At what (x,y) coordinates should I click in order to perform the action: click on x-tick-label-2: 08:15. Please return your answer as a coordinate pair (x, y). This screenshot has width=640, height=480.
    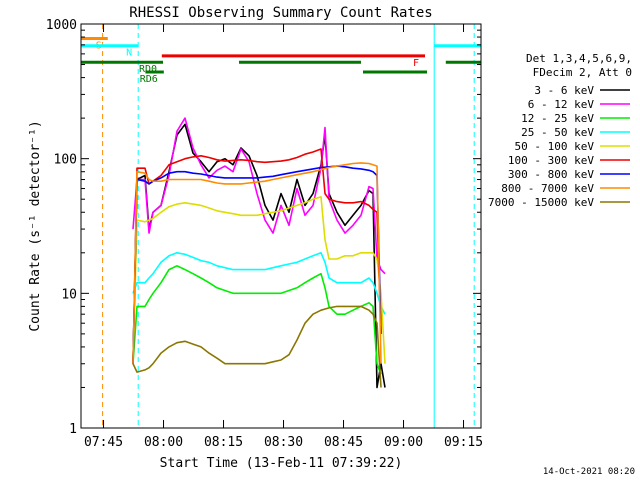
    Looking at the image, I should click on (223, 442).